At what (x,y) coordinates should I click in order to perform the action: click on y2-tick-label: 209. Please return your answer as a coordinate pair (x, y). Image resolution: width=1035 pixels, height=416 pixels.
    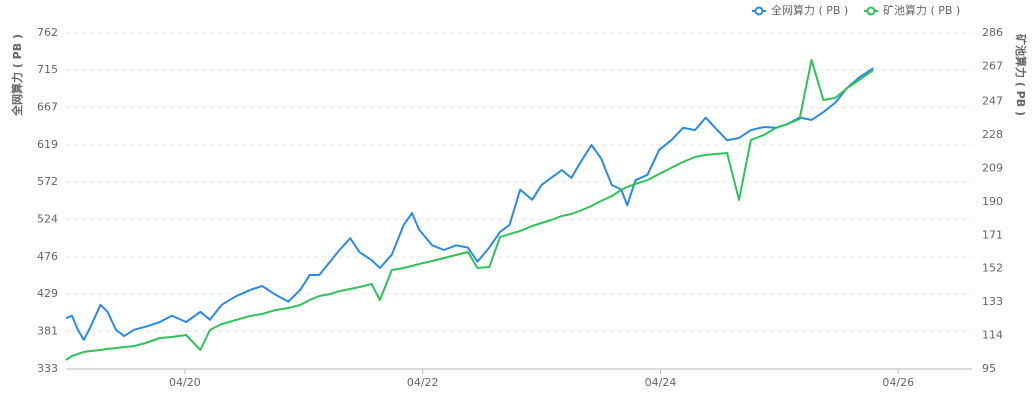
    Looking at the image, I should click on (992, 167).